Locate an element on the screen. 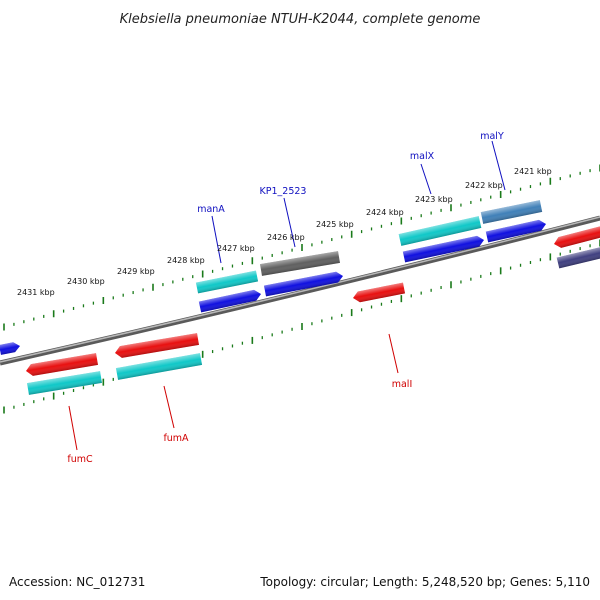 The height and width of the screenshot is (600, 600). kbp-label: 2428 kbp is located at coordinates (186, 260).